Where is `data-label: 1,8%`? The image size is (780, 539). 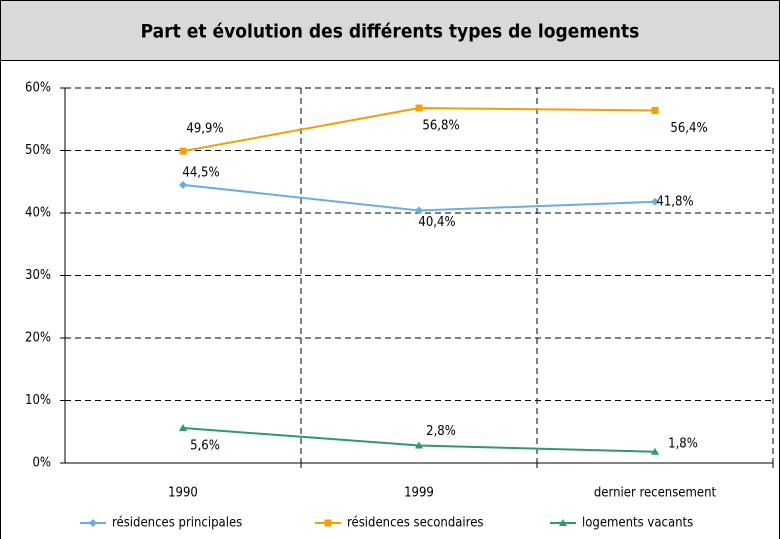
data-label: 1,8% is located at coordinates (683, 443).